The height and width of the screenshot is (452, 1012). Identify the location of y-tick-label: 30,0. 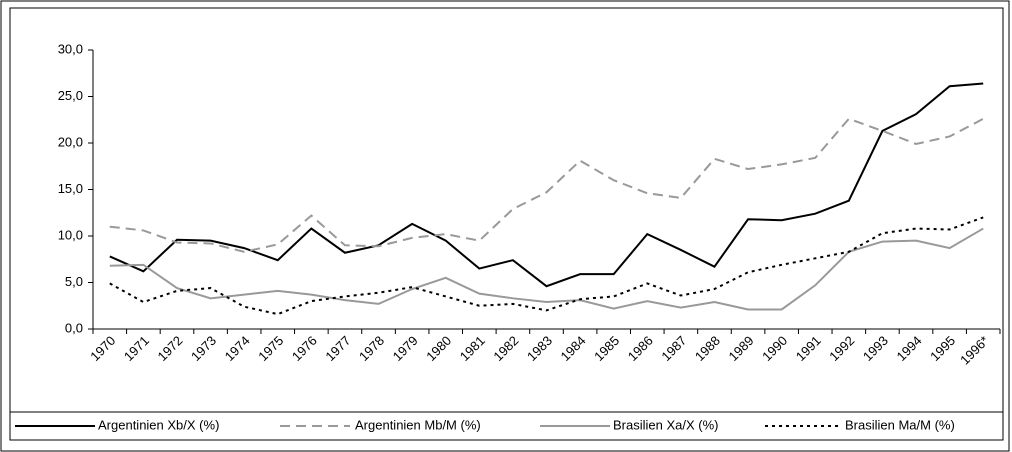
(70, 48).